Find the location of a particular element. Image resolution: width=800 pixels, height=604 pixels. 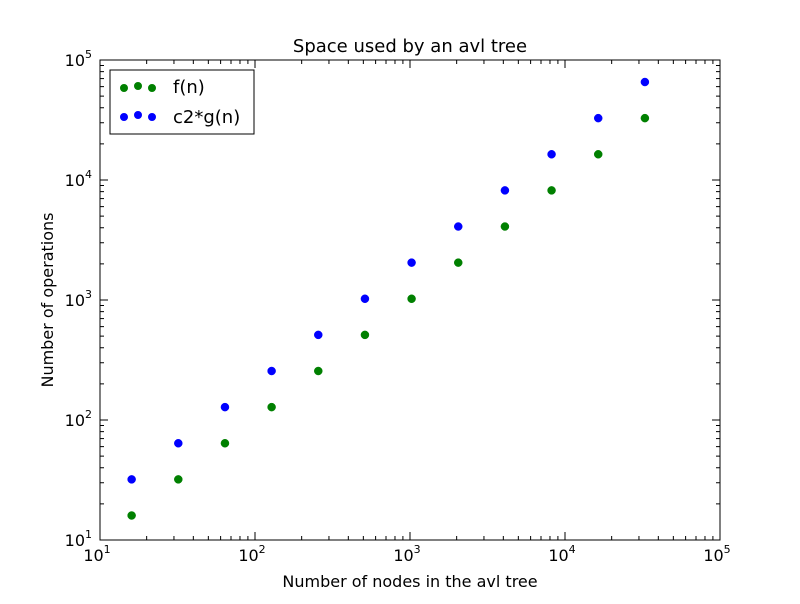

x-tick-label: 10¹ is located at coordinates (96, 554).